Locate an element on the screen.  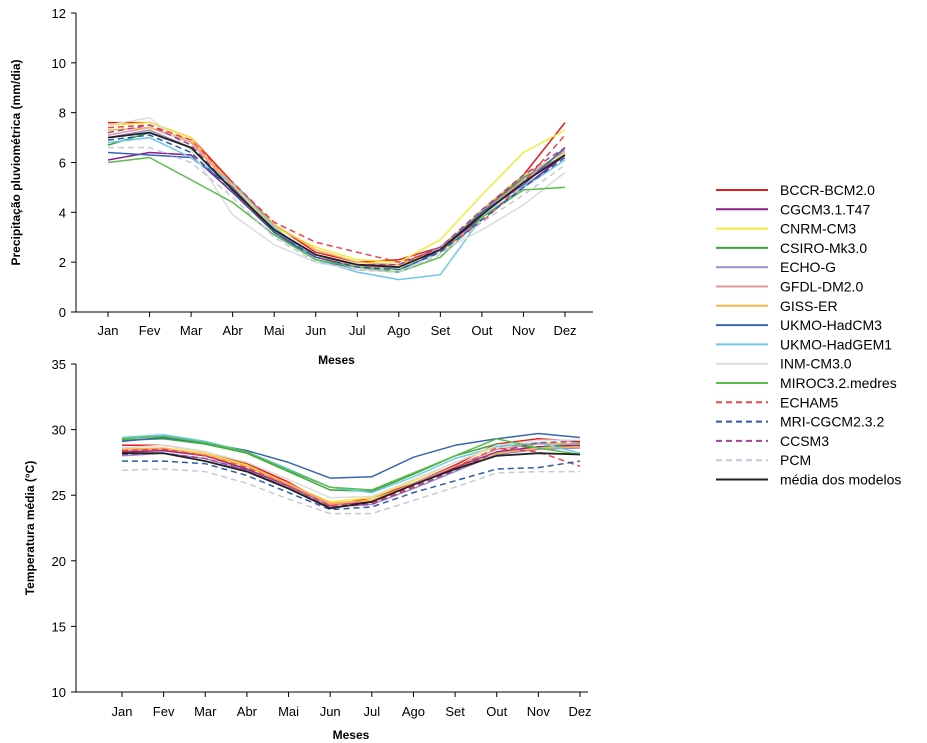
legend-label: MIROC3.2.medres is located at coordinates (838, 383).